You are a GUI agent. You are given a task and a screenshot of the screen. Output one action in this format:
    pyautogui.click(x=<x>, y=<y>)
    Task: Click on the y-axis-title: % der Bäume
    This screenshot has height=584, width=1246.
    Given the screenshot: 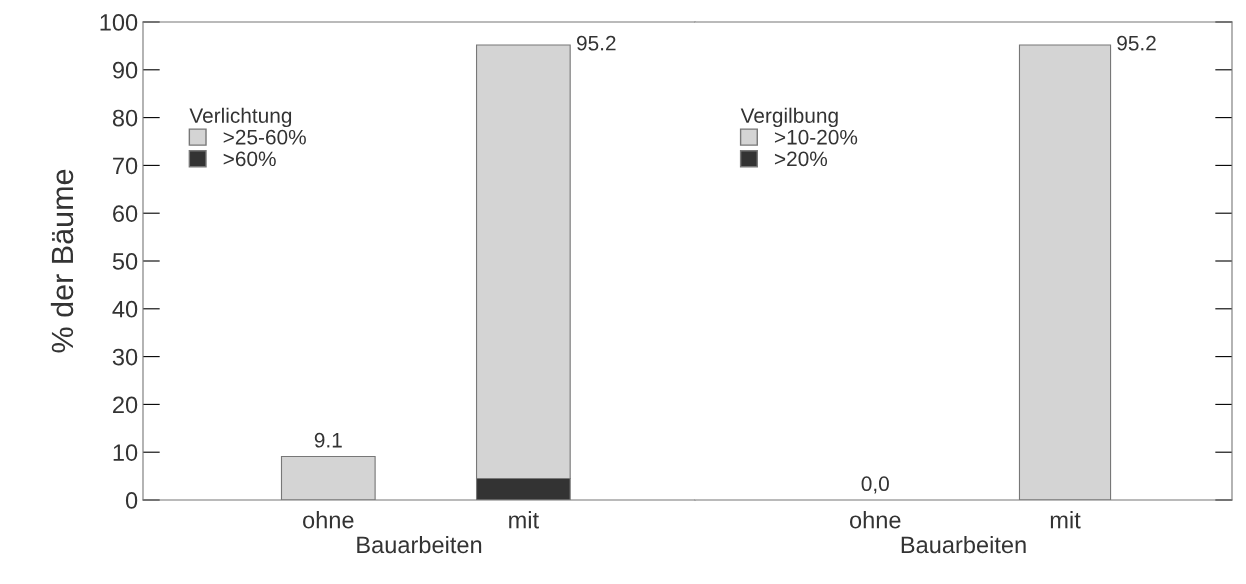 What is the action you would take?
    pyautogui.click(x=62, y=261)
    